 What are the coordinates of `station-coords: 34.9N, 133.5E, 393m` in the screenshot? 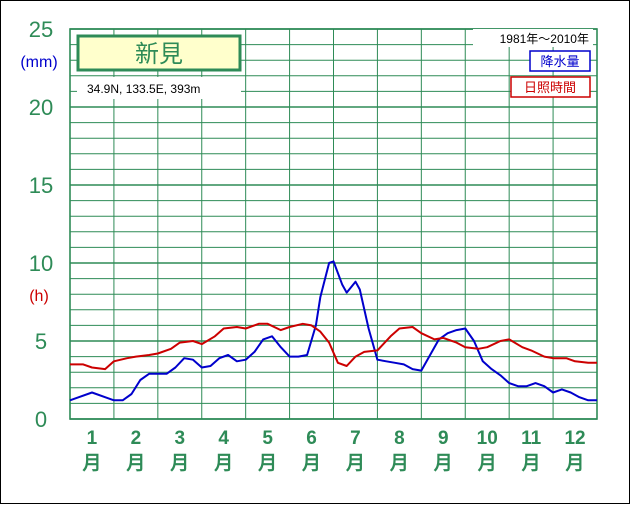 It's located at (143, 89).